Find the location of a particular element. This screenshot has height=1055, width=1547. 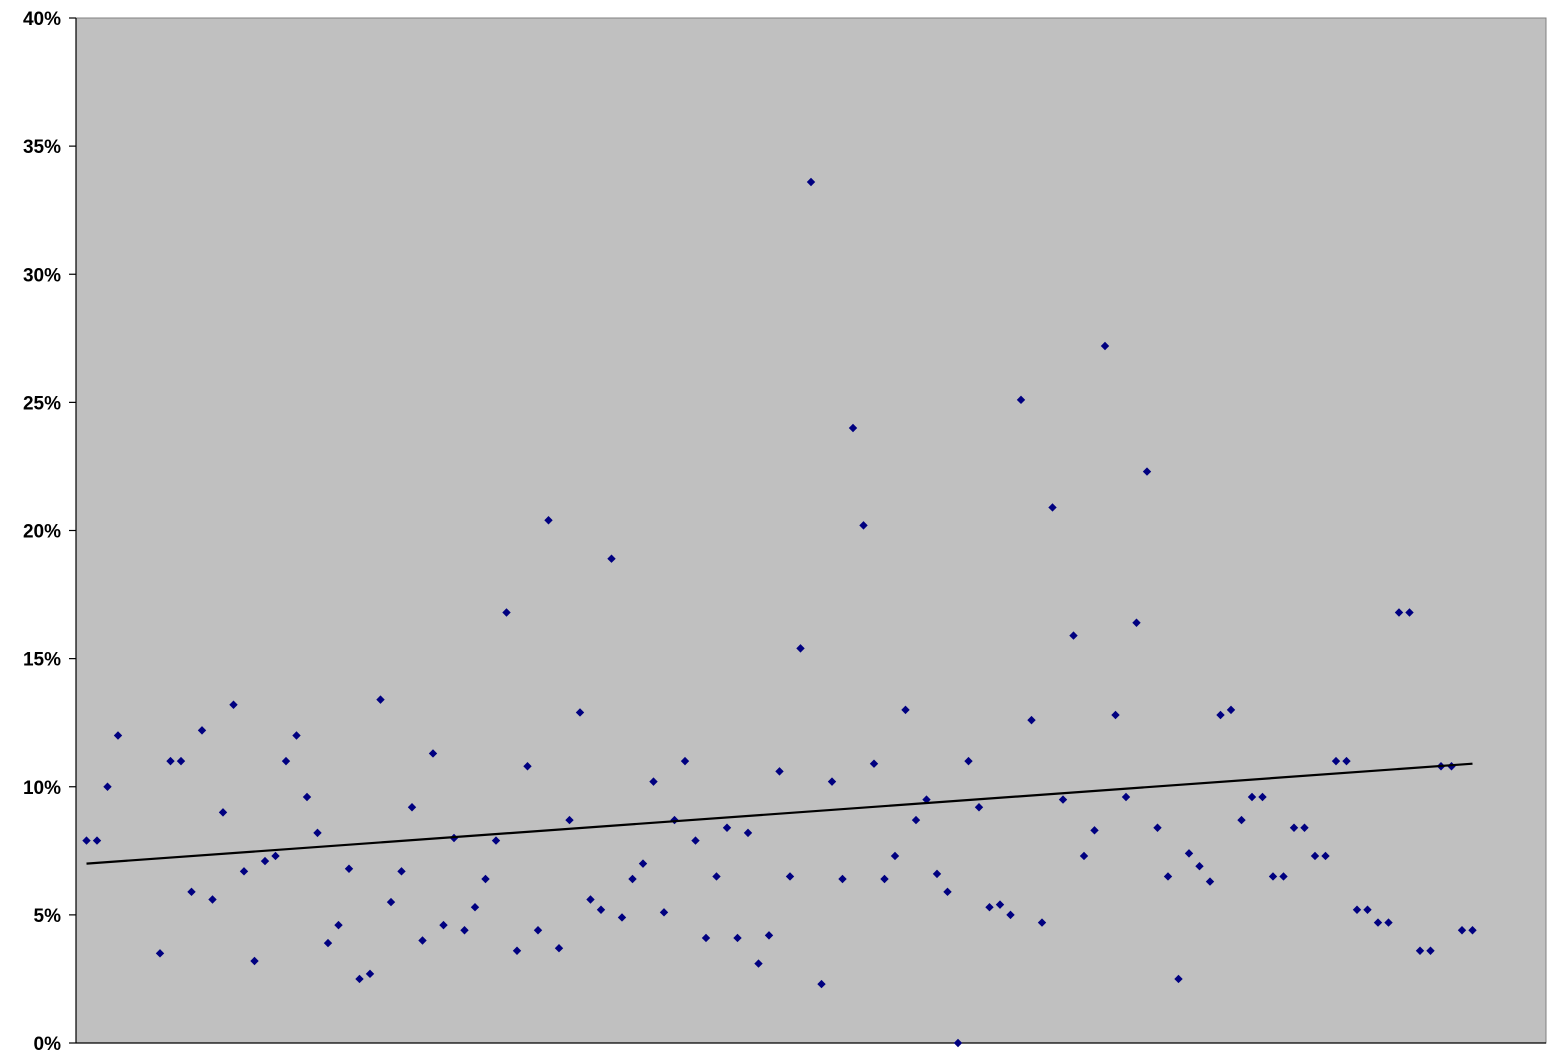

y-tick-label: 5% is located at coordinates (48, 916).